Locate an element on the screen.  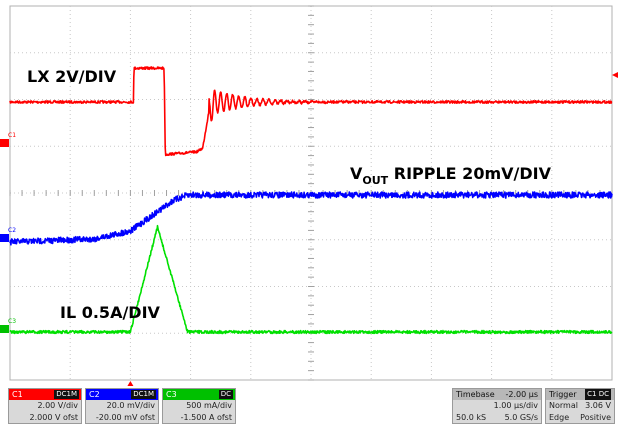
channel-c3-box: C3 DC 500 mA/div -1.500 A ofst is located at coordinates (199, 406).